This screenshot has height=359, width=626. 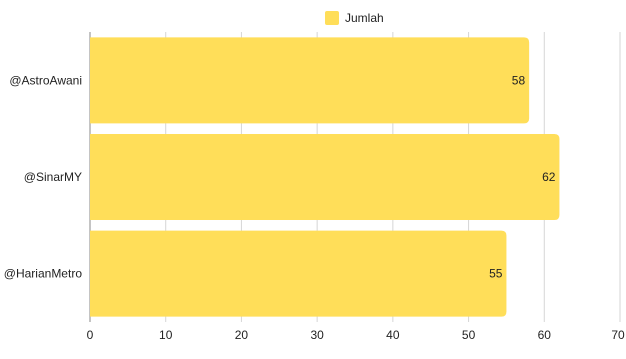 I want to click on x-tick-label-60: 60, so click(x=545, y=335).